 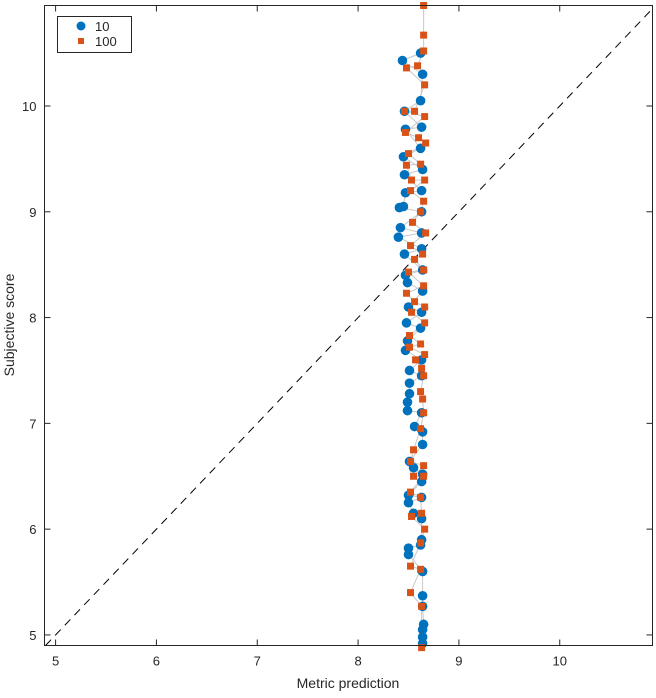 I want to click on legend-marker-circle, so click(x=81, y=26).